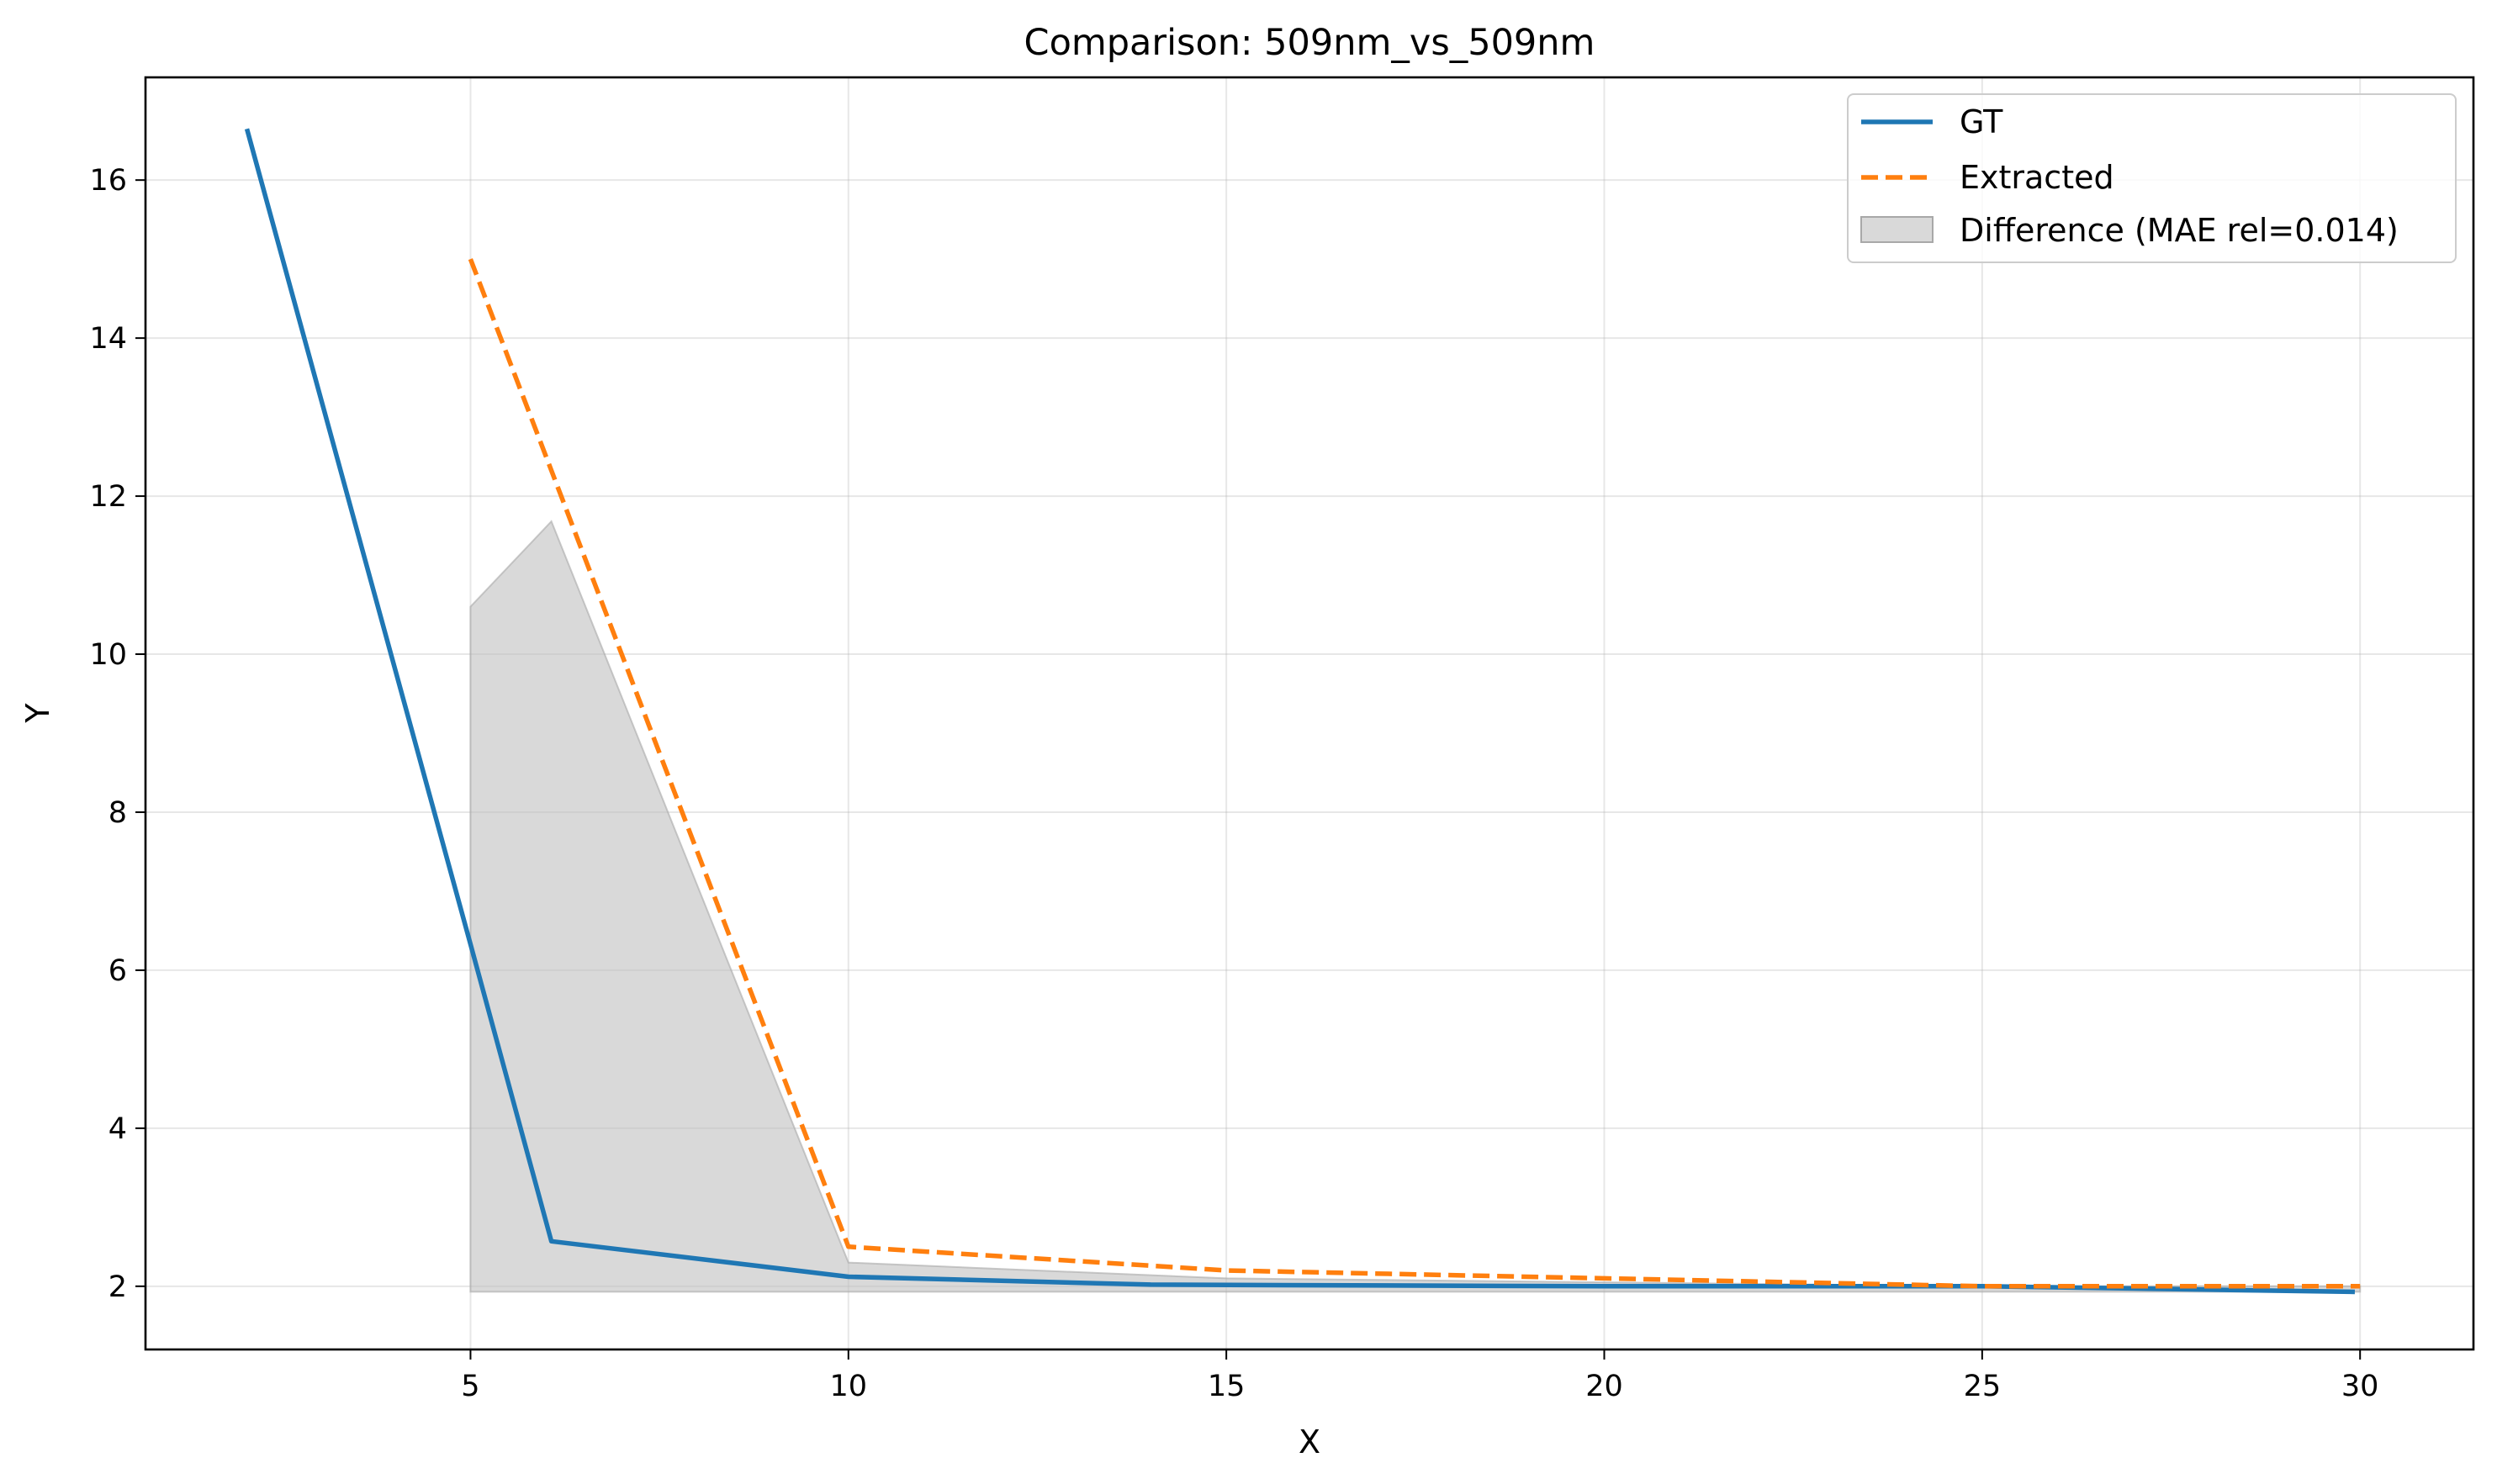 The height and width of the screenshot is (1484, 2497). What do you see at coordinates (1227, 1386) in the screenshot?
I see `x-tick-label: 15` at bounding box center [1227, 1386].